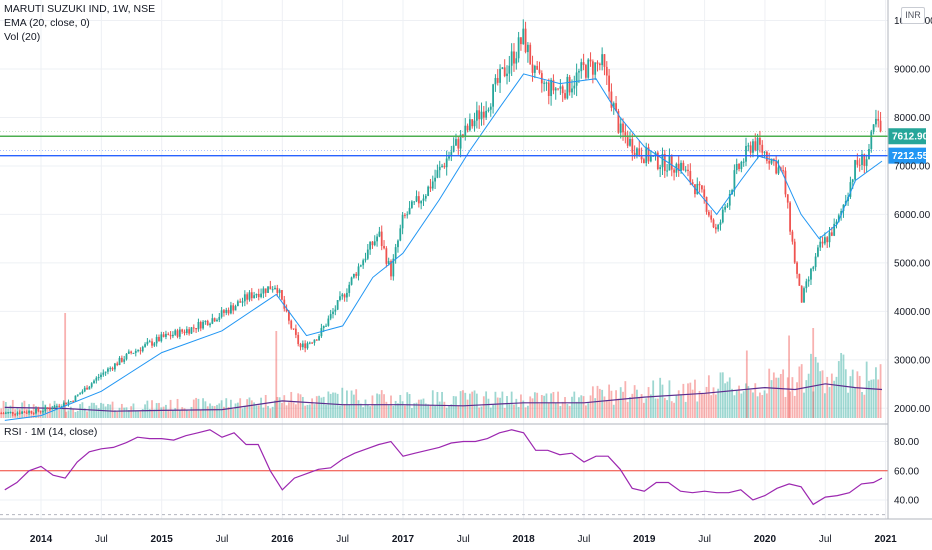  Describe the element at coordinates (51, 432) in the screenshot. I see `rsi-legend: RSI · 1M (14, close)` at that location.